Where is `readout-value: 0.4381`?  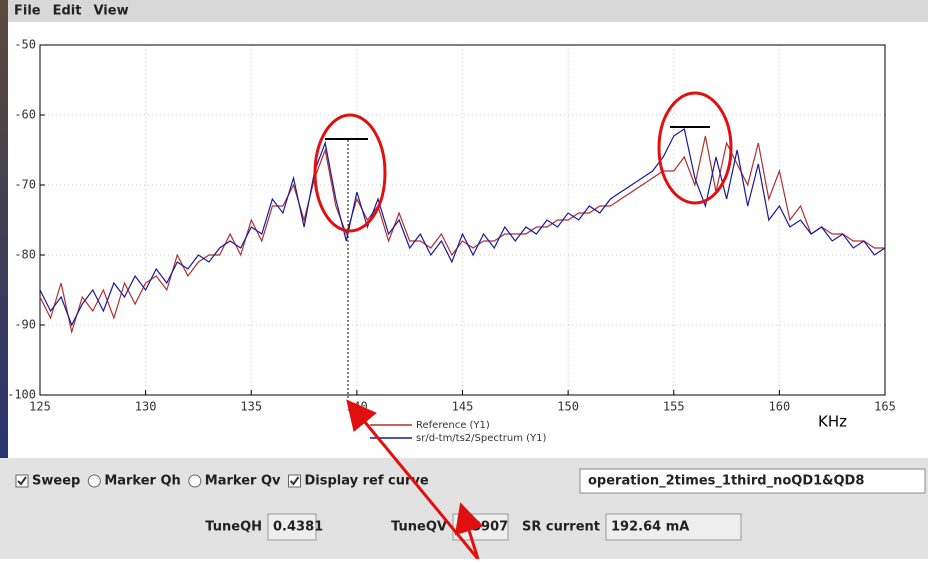 readout-value: 0.4381 is located at coordinates (298, 527).